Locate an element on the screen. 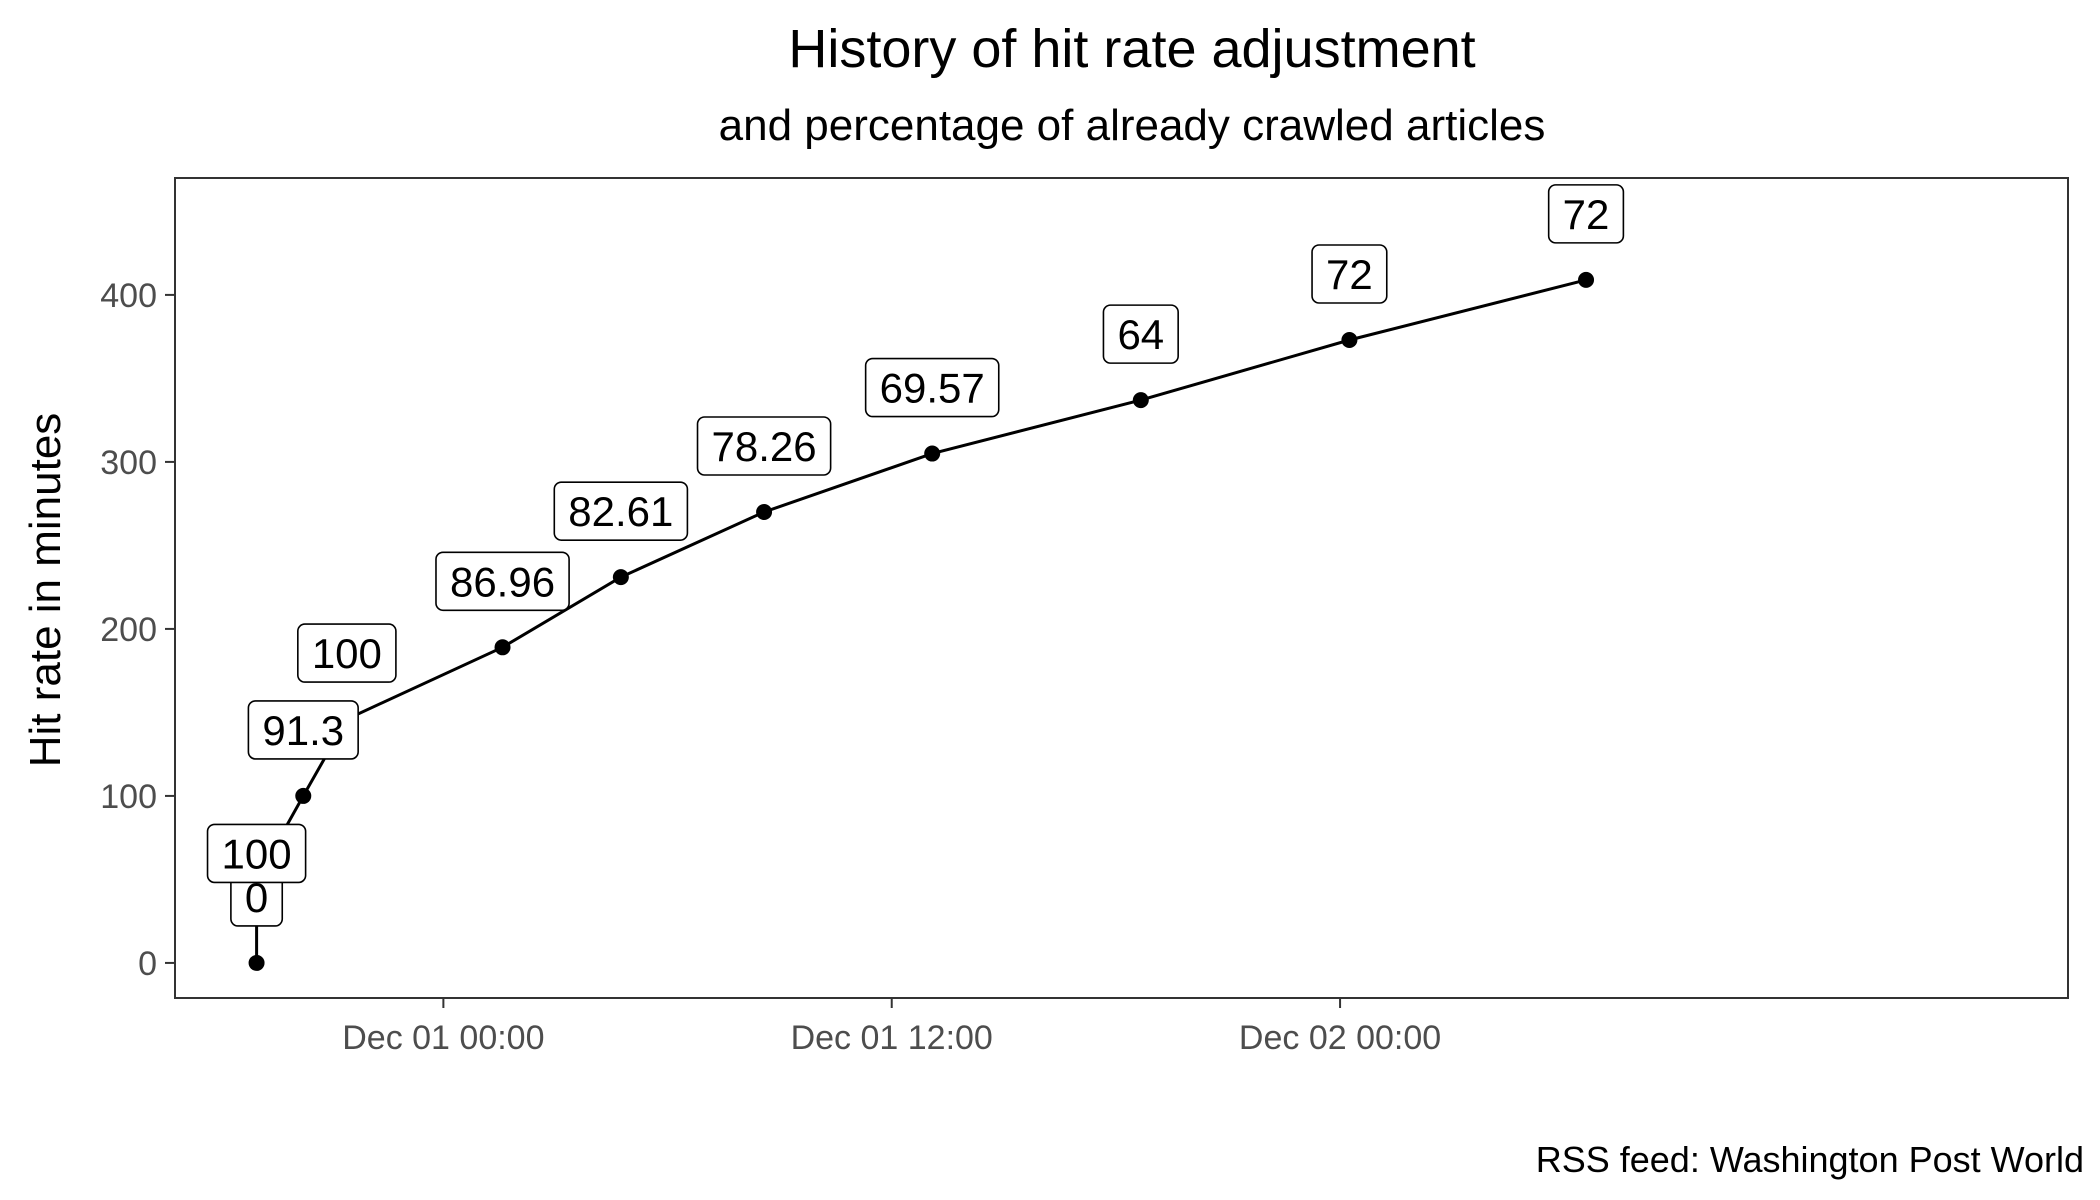  y-tick-label: 400 is located at coordinates (128, 296).